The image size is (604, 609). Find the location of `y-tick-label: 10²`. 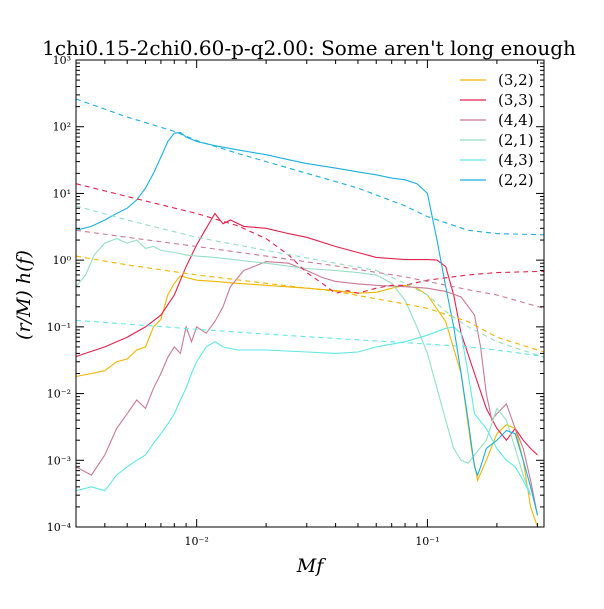

y-tick-label: 10² is located at coordinates (62, 127).